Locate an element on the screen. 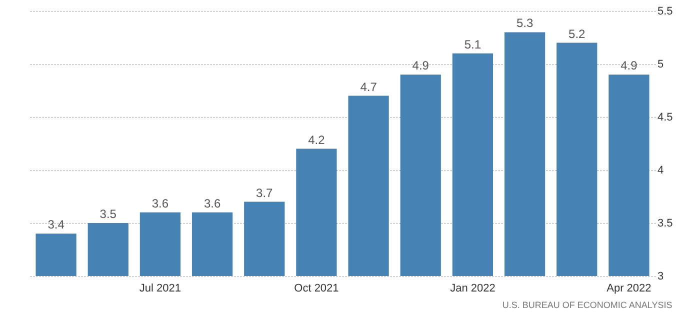 This screenshot has width=693, height=327. data-label: 3.5 is located at coordinates (108, 214).